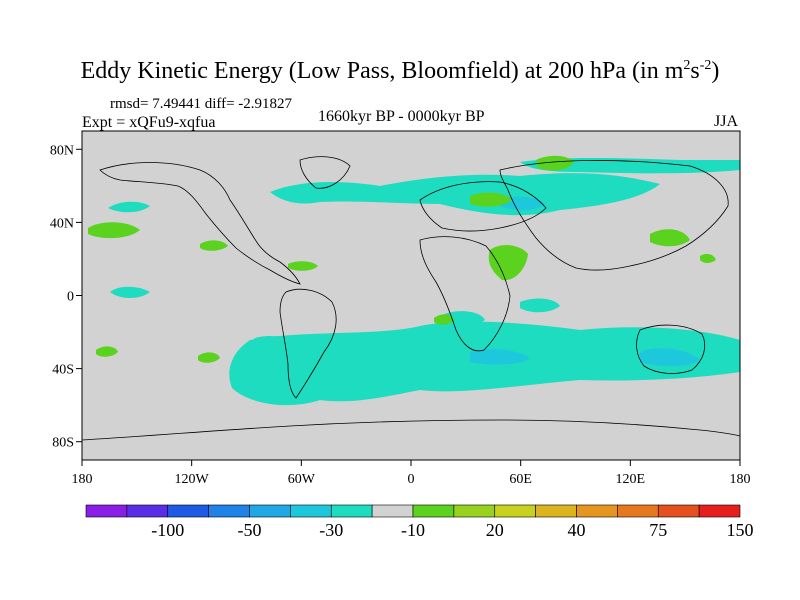 Image resolution: width=800 pixels, height=600 pixels. I want to click on coast-south-america, so click(308, 343).